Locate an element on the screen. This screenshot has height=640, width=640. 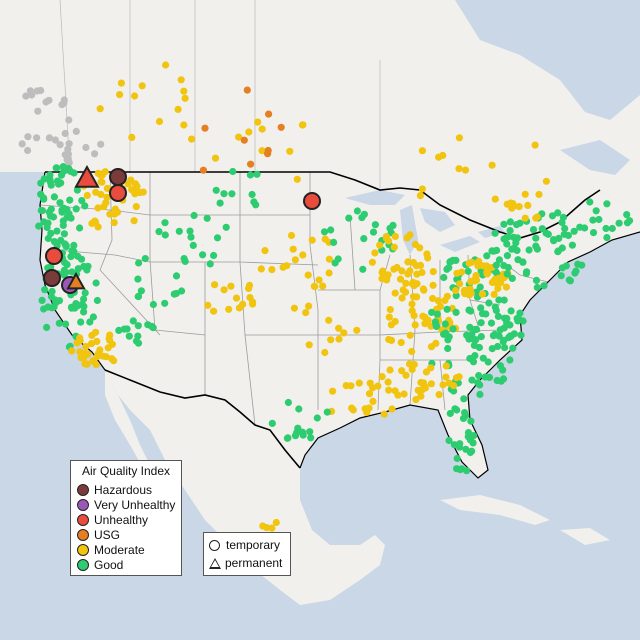
us-canada-border is located at coordinates (323, 205).